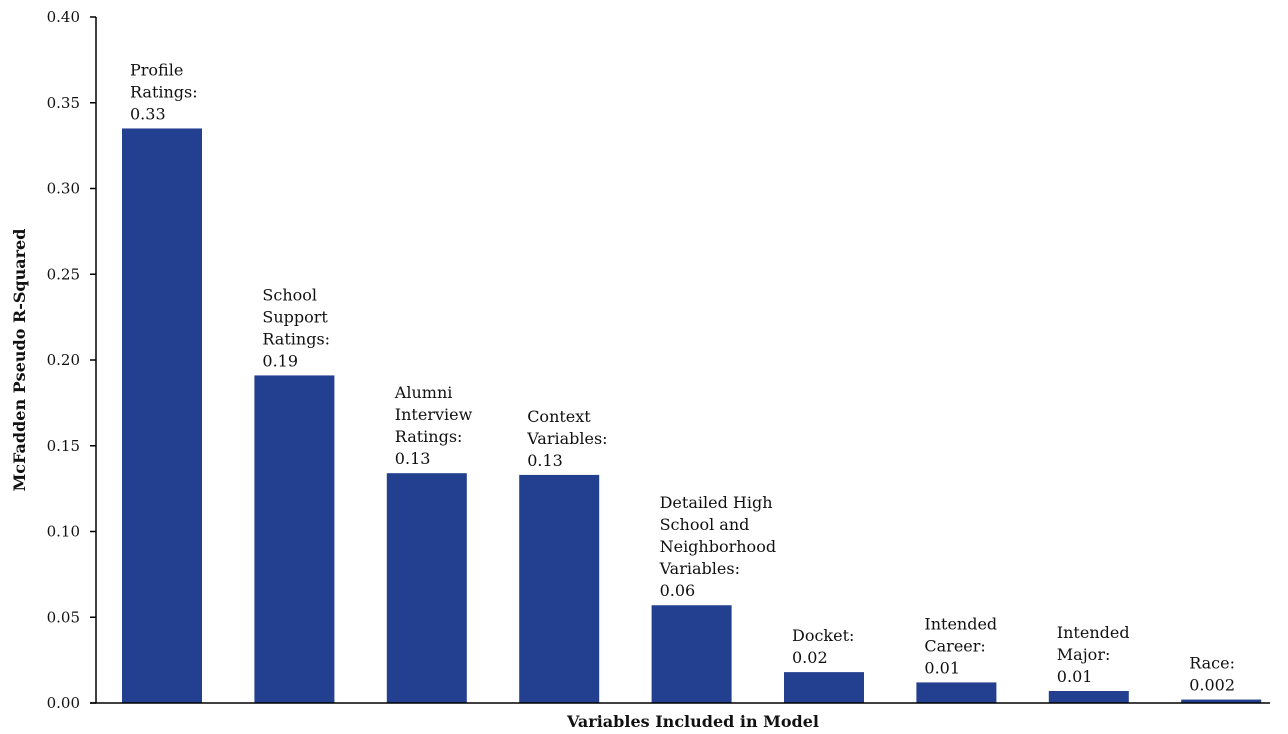  What do you see at coordinates (434, 414) in the screenshot?
I see `bar-data-label: Interview` at bounding box center [434, 414].